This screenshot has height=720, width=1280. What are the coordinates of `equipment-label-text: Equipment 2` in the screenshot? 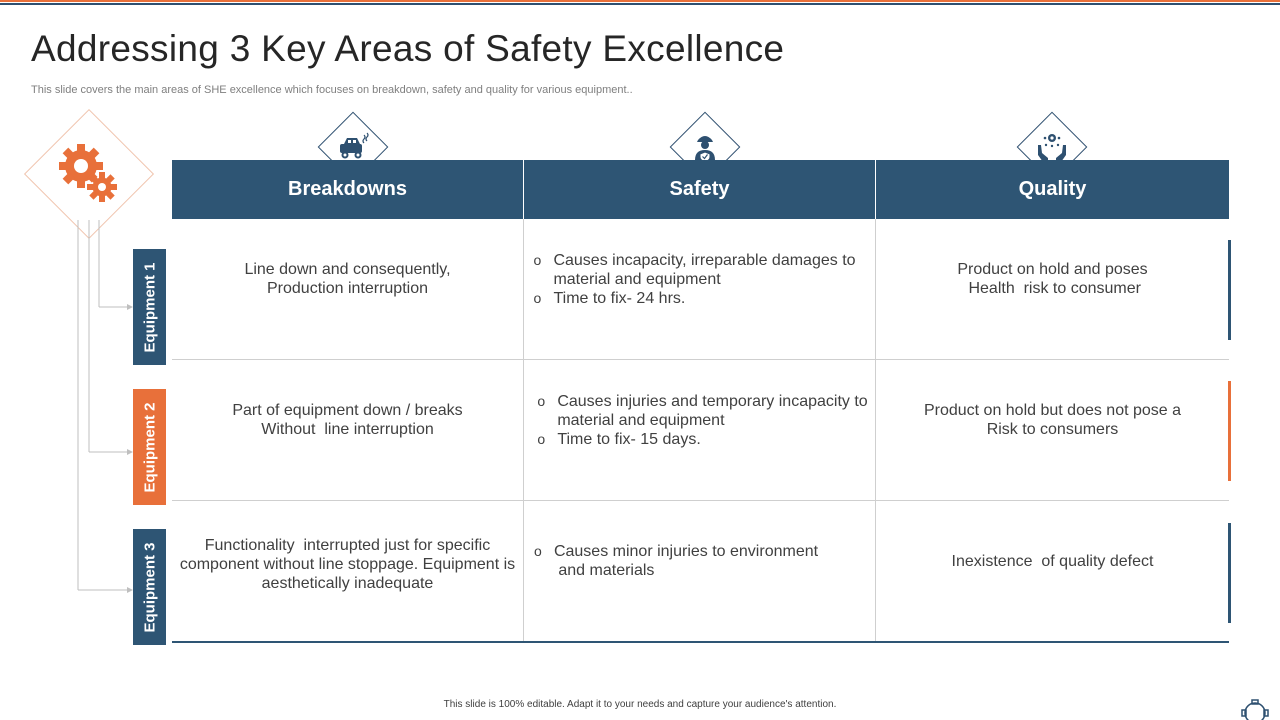 It's located at (150, 447).